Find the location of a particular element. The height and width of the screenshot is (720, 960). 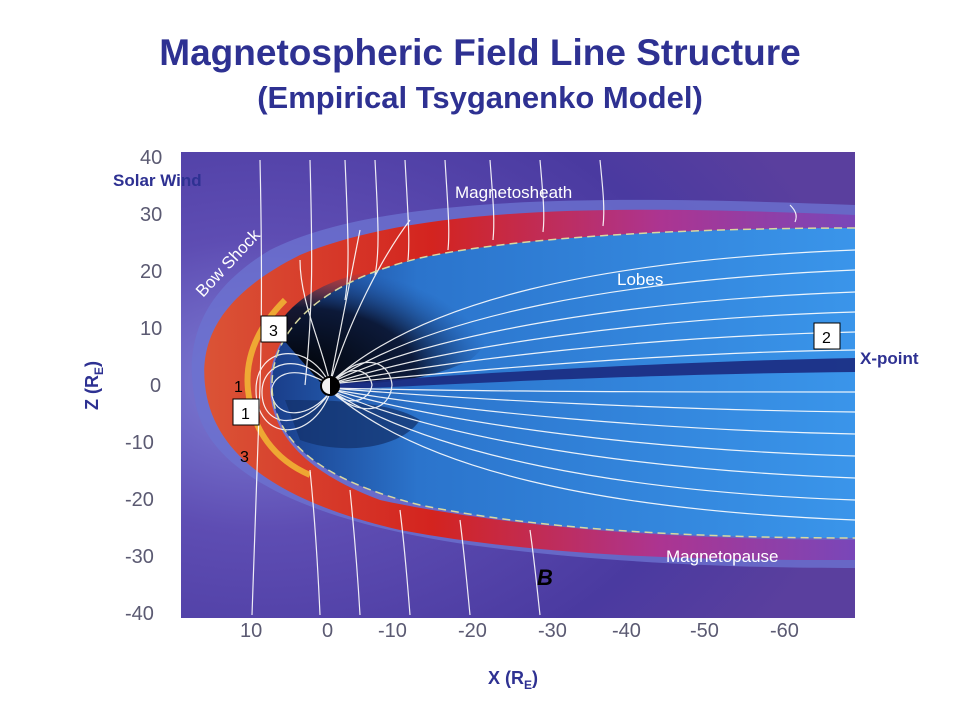

lobes-label: Lobes is located at coordinates (640, 279).